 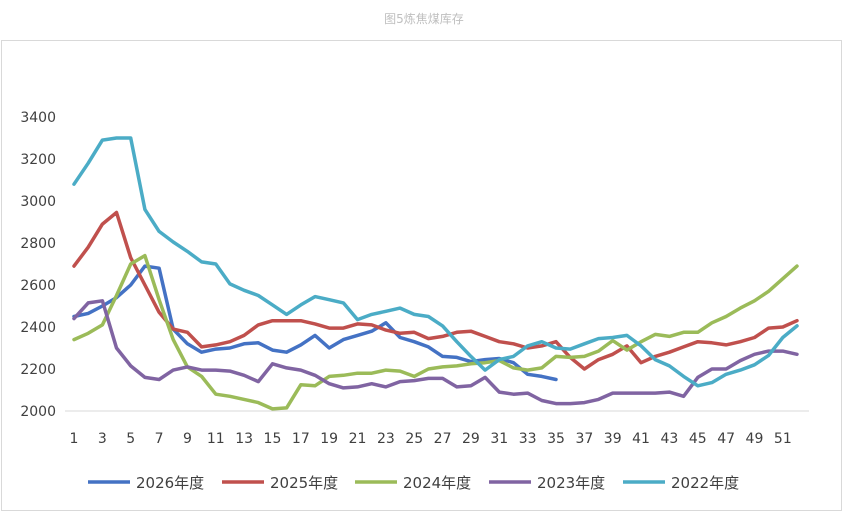 I want to click on x-tick-label: 29, so click(x=471, y=439).